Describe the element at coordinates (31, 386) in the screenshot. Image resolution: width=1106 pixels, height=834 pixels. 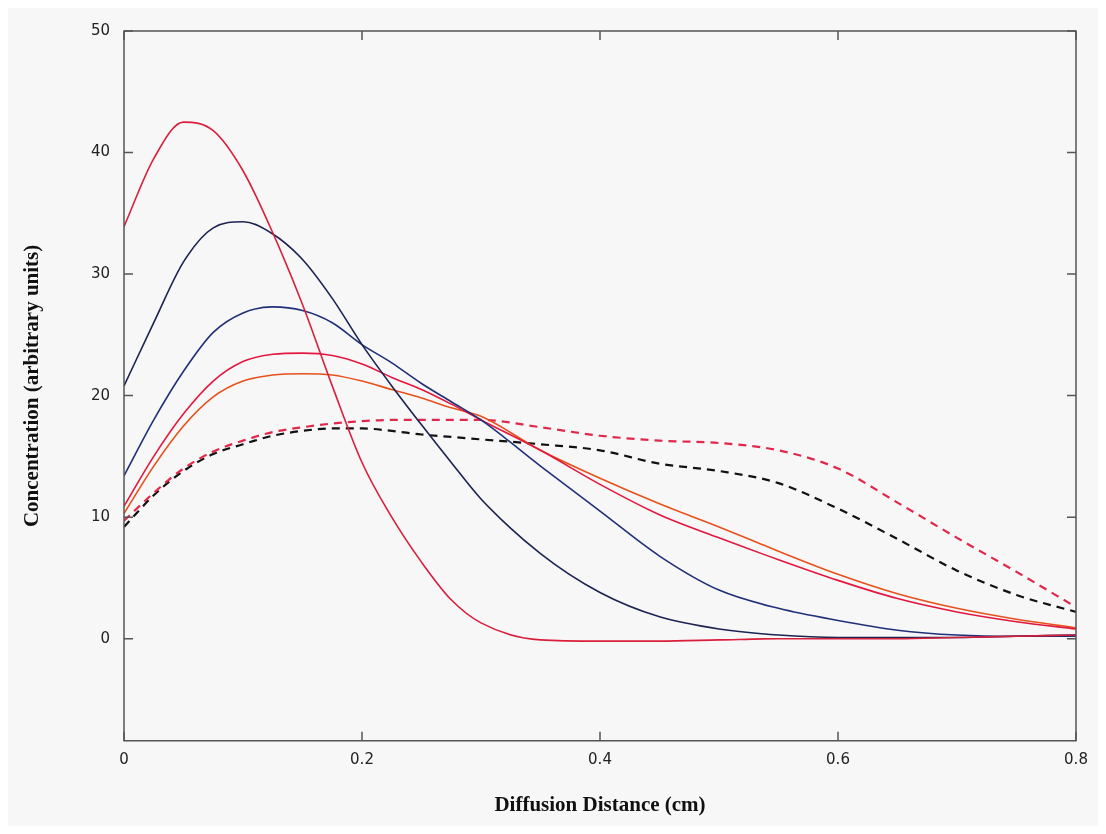
I see `y-axis-title: Concentration (arbitrary units)` at that location.